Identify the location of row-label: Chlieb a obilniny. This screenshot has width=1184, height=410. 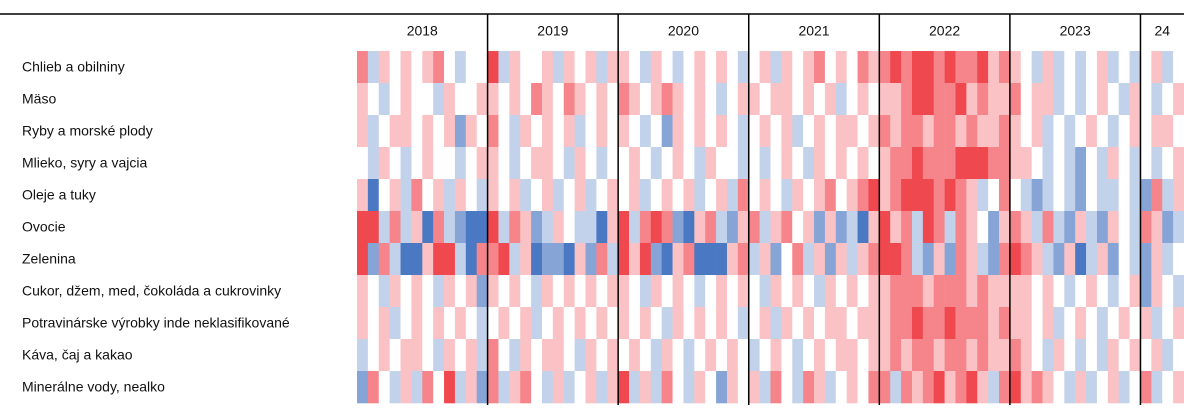
(73, 67).